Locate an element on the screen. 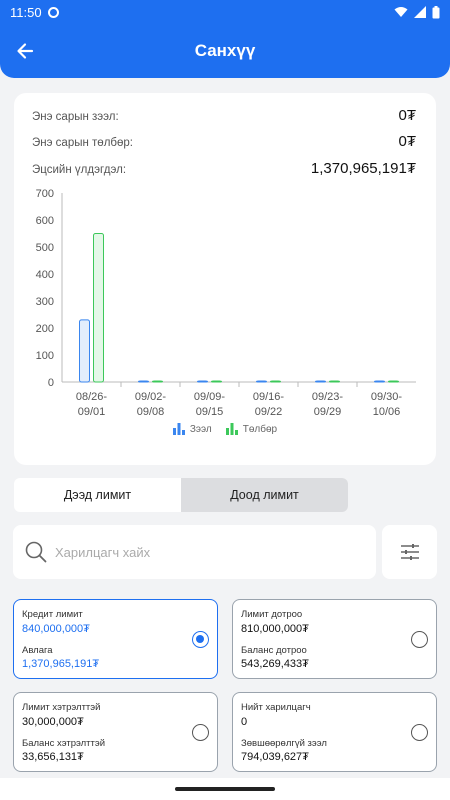 This screenshot has width=450, height=800. stat-final-balance: Эцсийн үлдэгдэл: 1,370,965,191₮ is located at coordinates (224, 168).